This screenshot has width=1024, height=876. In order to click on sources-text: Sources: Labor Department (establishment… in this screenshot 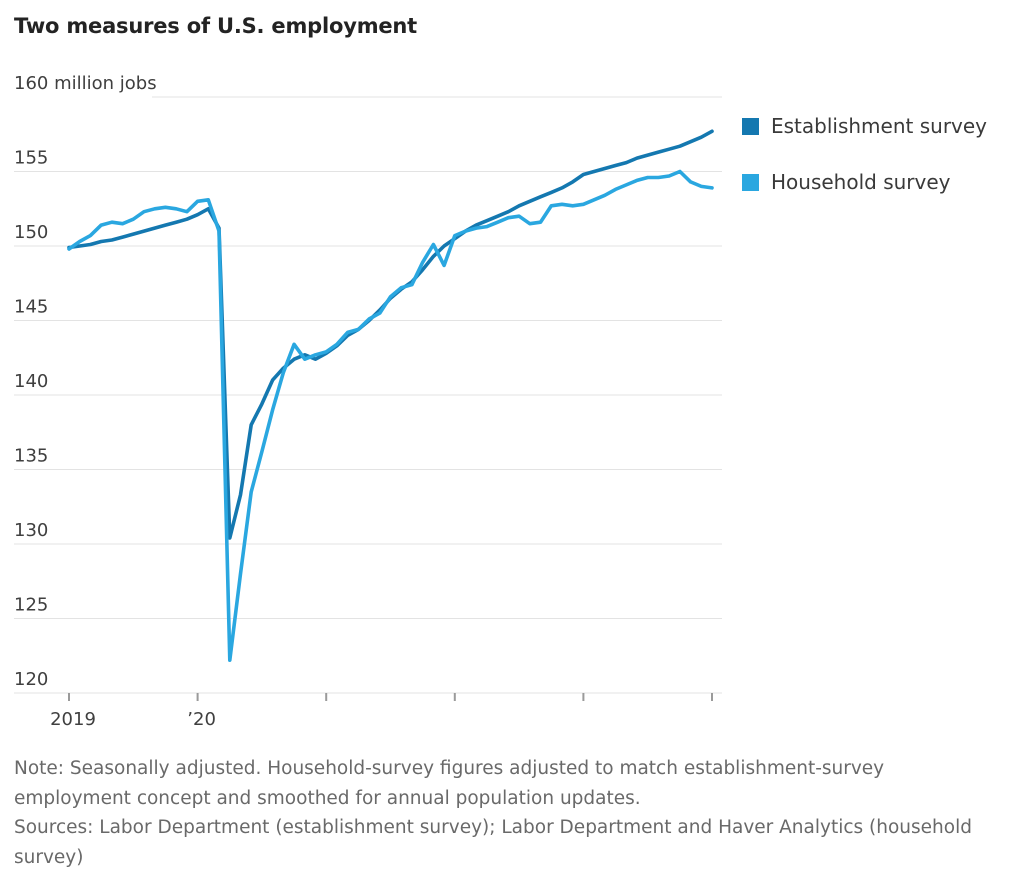, I will do `click(493, 842)`.